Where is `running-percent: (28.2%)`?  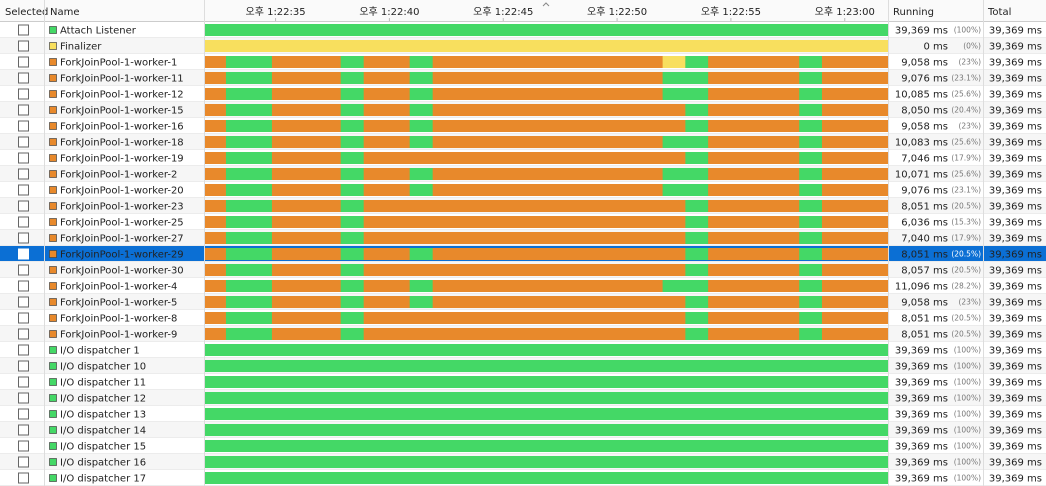 running-percent: (28.2%) is located at coordinates (966, 286).